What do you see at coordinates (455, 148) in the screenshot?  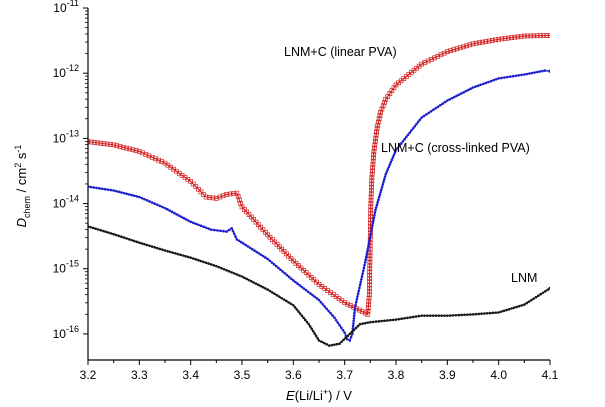 I see `annotation-cross-linked-pva: LNM+C (cross-linked PVA)` at bounding box center [455, 148].